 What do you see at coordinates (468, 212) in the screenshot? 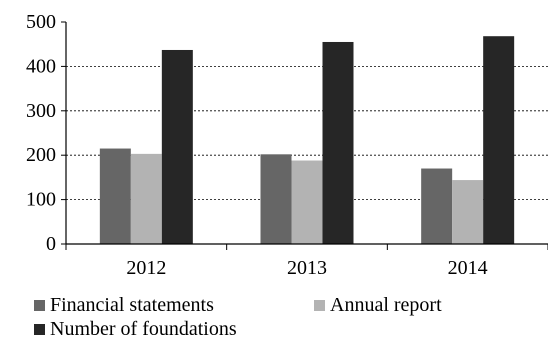
I see `bar-annual-report-2014` at bounding box center [468, 212].